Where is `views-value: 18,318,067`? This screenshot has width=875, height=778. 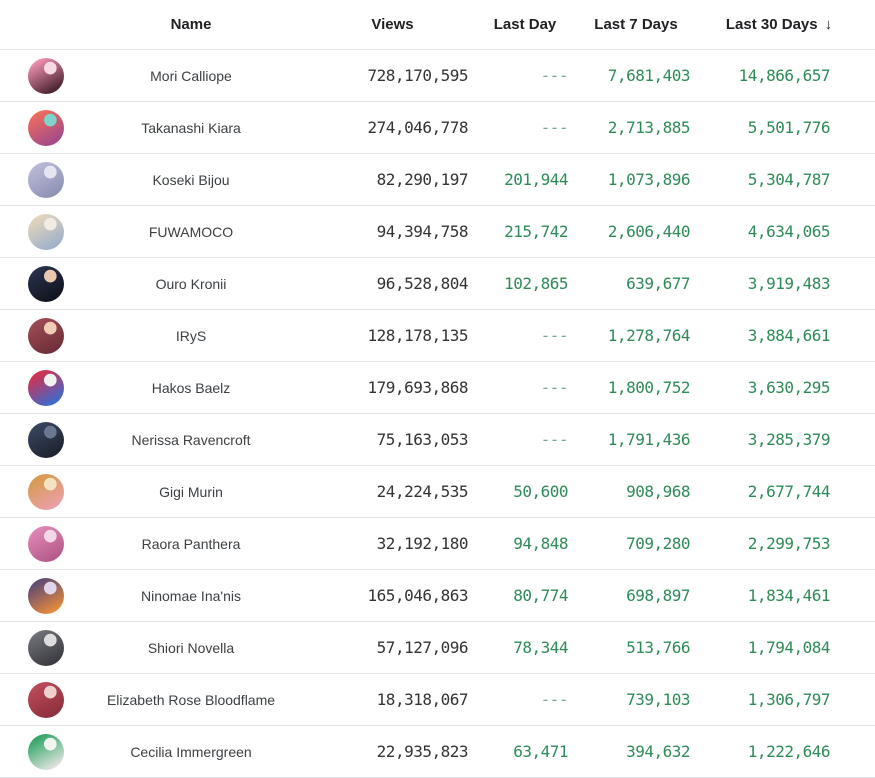
views-value: 18,318,067 is located at coordinates (422, 699).